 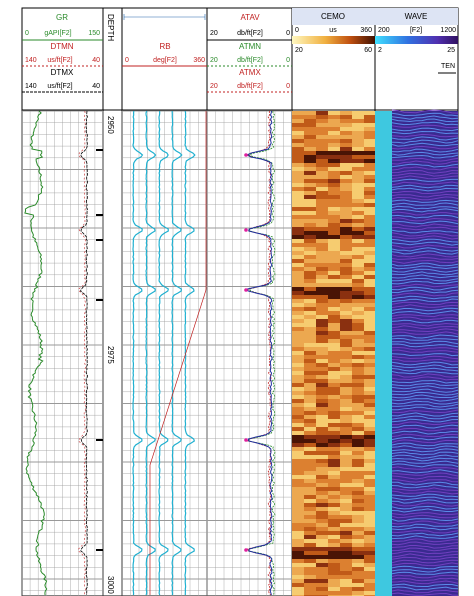 I want to click on dtmn-title: DTMN, so click(x=61, y=46).